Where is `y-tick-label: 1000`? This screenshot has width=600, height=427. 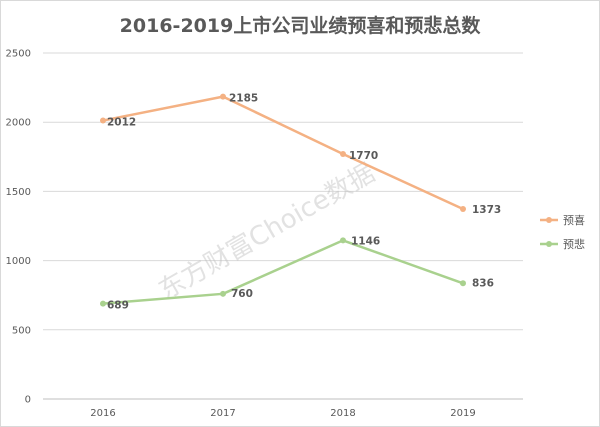 y-tick-label: 1000 is located at coordinates (18, 261).